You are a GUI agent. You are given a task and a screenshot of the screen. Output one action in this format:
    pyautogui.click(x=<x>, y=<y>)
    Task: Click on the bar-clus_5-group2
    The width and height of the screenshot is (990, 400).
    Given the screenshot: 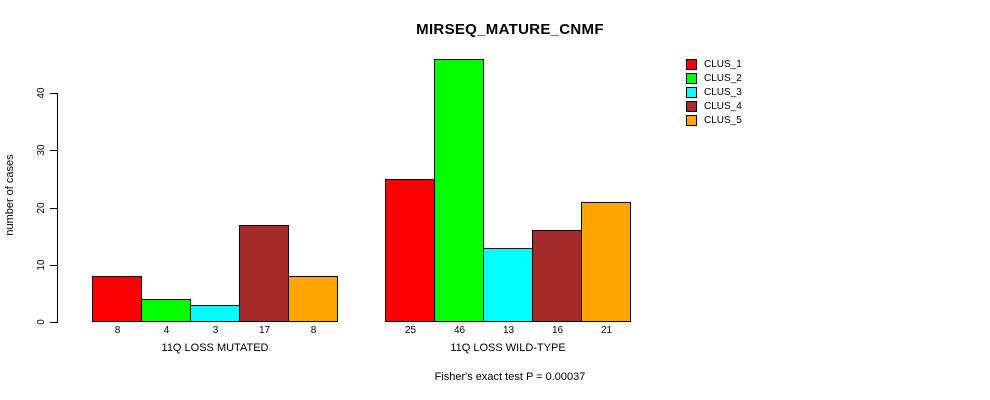 What is the action you would take?
    pyautogui.click(x=606, y=262)
    